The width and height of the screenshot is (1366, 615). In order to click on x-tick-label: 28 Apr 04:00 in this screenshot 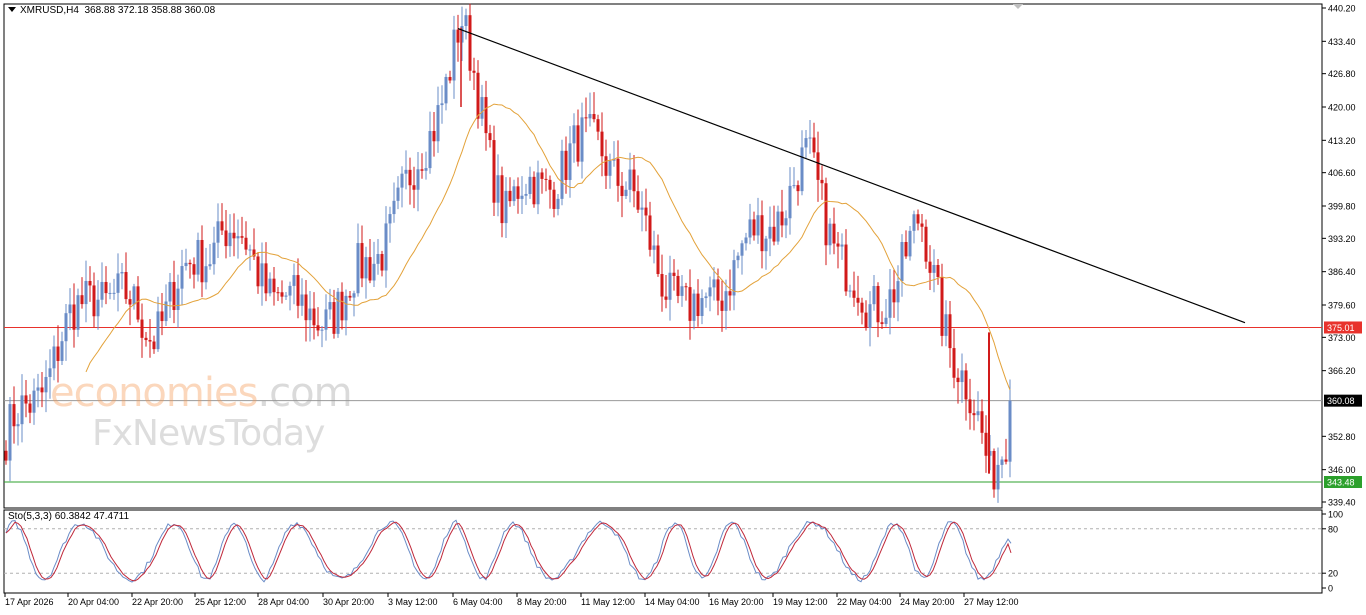, I will do `click(283, 602)`.